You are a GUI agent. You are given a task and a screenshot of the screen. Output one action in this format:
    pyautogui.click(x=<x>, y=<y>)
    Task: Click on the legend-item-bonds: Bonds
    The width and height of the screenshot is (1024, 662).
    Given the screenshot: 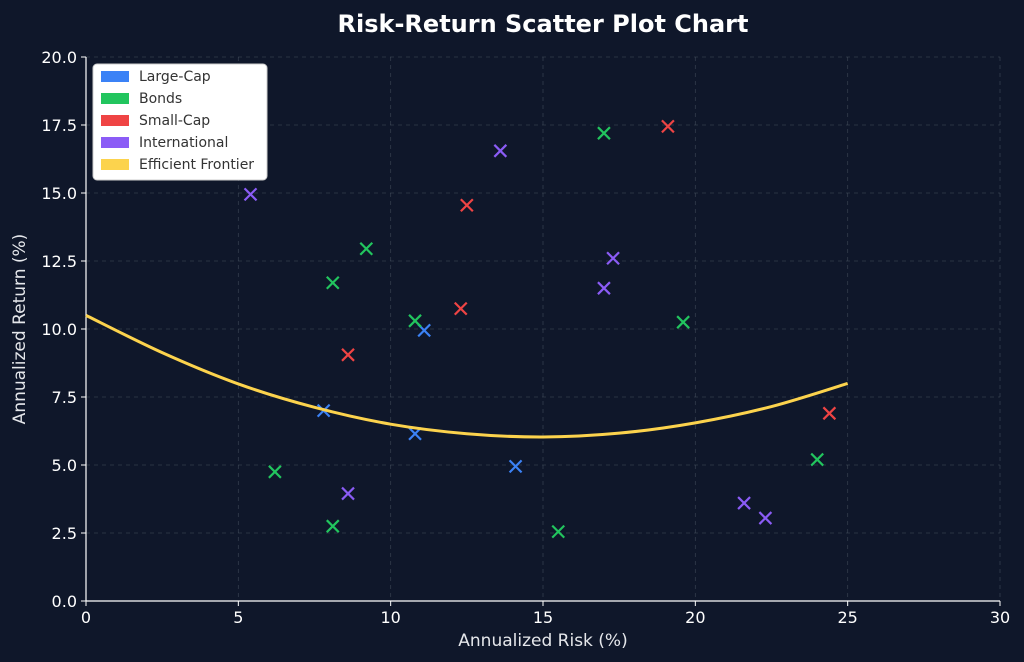 What is the action you would take?
    pyautogui.click(x=141, y=99)
    